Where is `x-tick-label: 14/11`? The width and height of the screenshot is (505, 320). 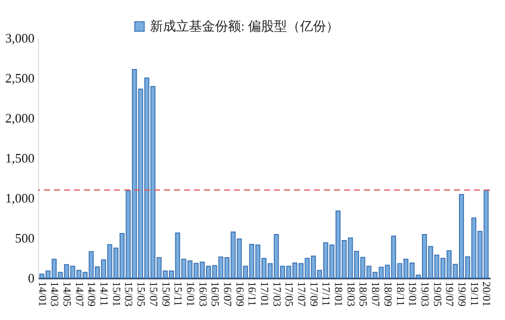
x-tick-label: 14/11 is located at coordinates (104, 294).